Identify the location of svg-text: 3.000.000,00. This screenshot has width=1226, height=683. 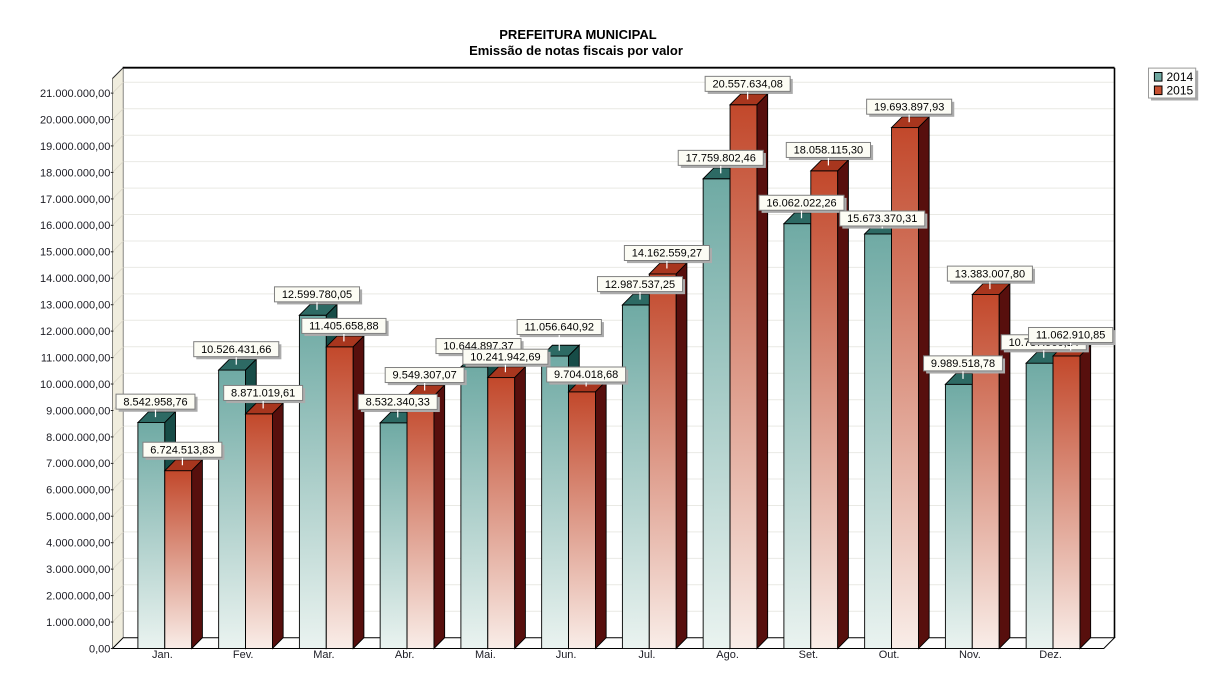
(78, 570).